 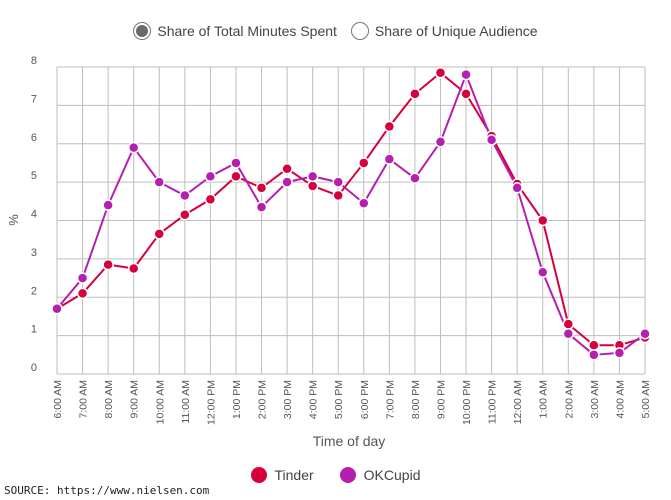 What do you see at coordinates (416, 399) in the screenshot?
I see `x-tick-label: 8:00 PM` at bounding box center [416, 399].